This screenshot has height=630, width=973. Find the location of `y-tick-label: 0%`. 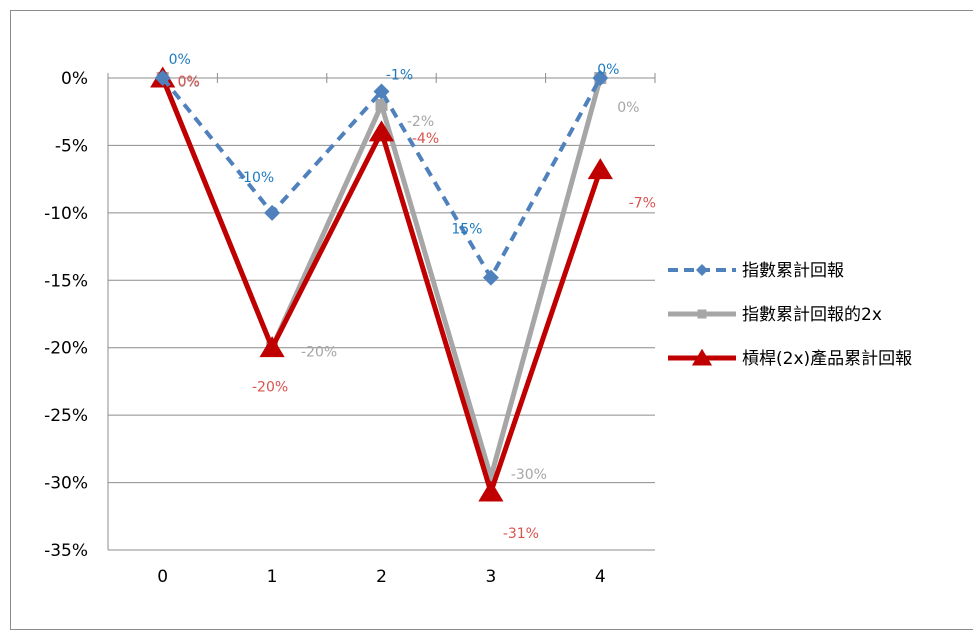

y-tick-label: 0% is located at coordinates (74, 79).